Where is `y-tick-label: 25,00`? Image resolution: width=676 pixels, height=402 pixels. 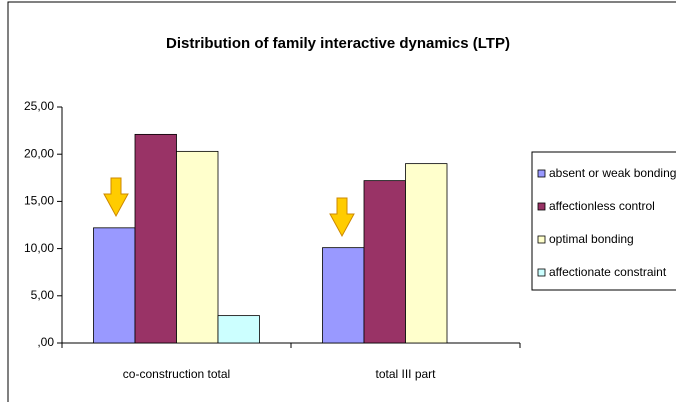
y-tick-label: 25,00 is located at coordinates (39, 106).